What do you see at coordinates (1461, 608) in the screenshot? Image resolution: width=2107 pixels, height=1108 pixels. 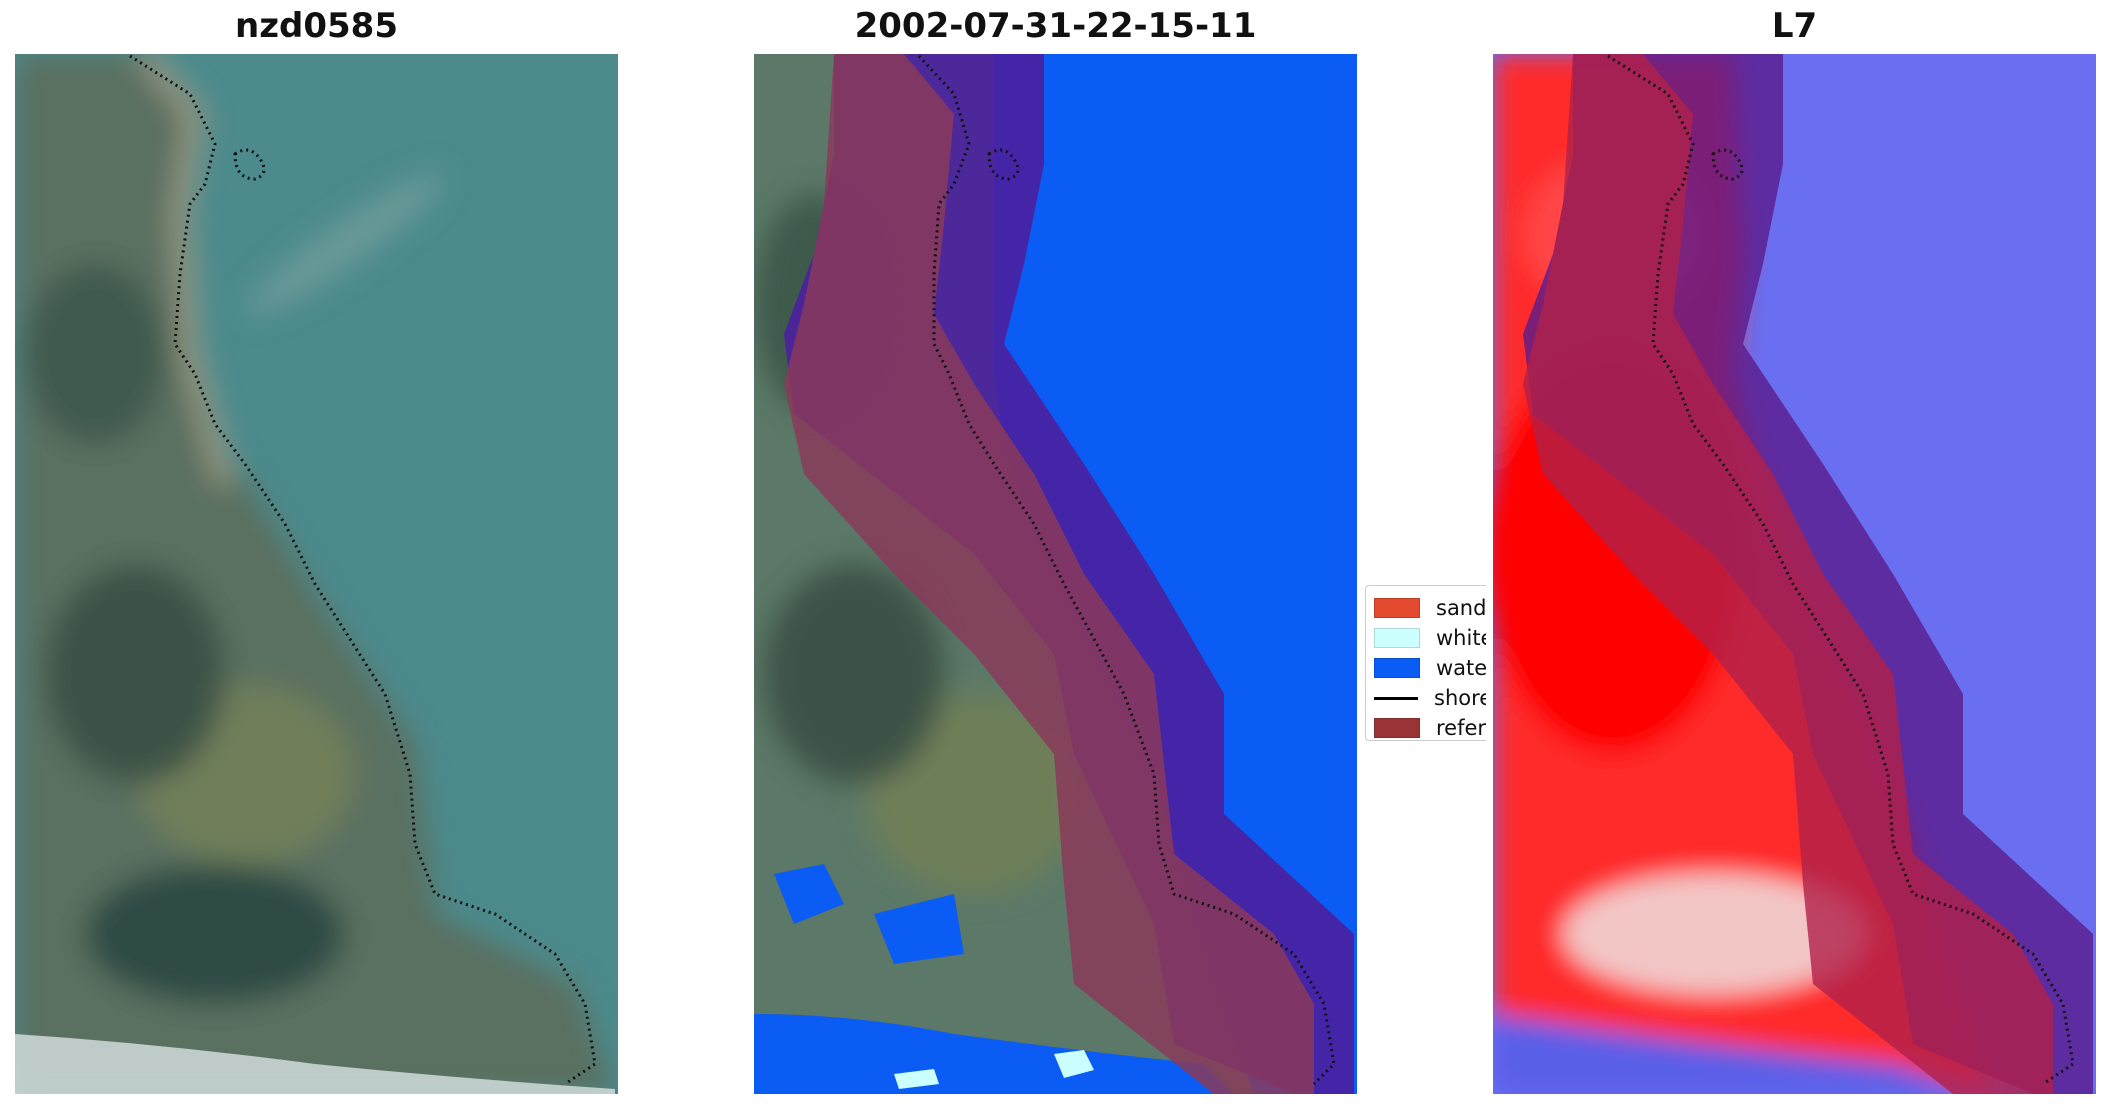 I see `legend-label-sand: sand` at bounding box center [1461, 608].